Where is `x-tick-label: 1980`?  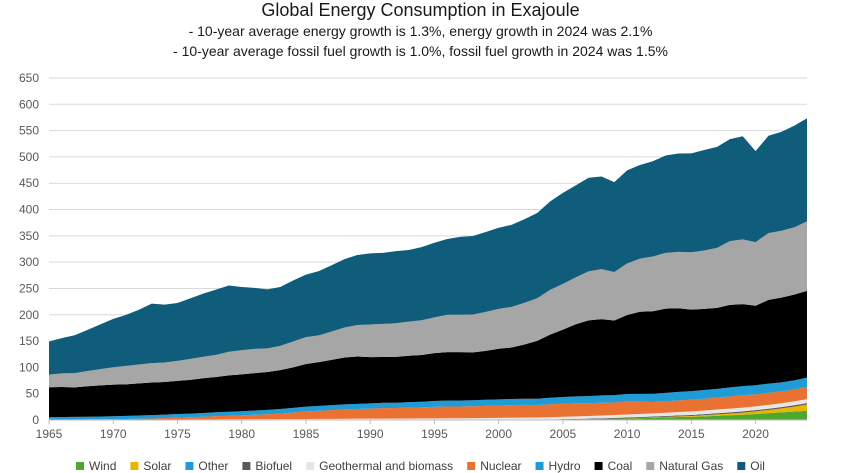
x-tick-label: 1980 is located at coordinates (241, 434).